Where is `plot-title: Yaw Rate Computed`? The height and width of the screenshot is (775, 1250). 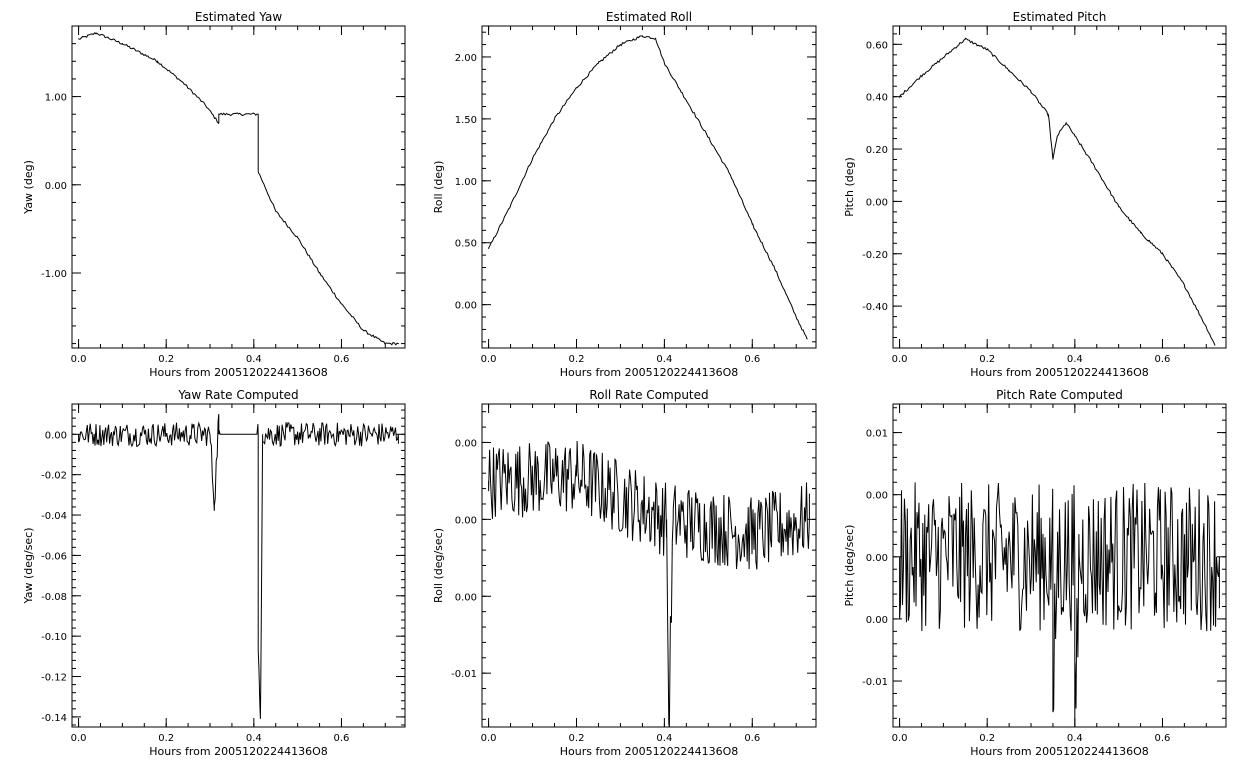
plot-title: Yaw Rate Computed is located at coordinates (237, 395).